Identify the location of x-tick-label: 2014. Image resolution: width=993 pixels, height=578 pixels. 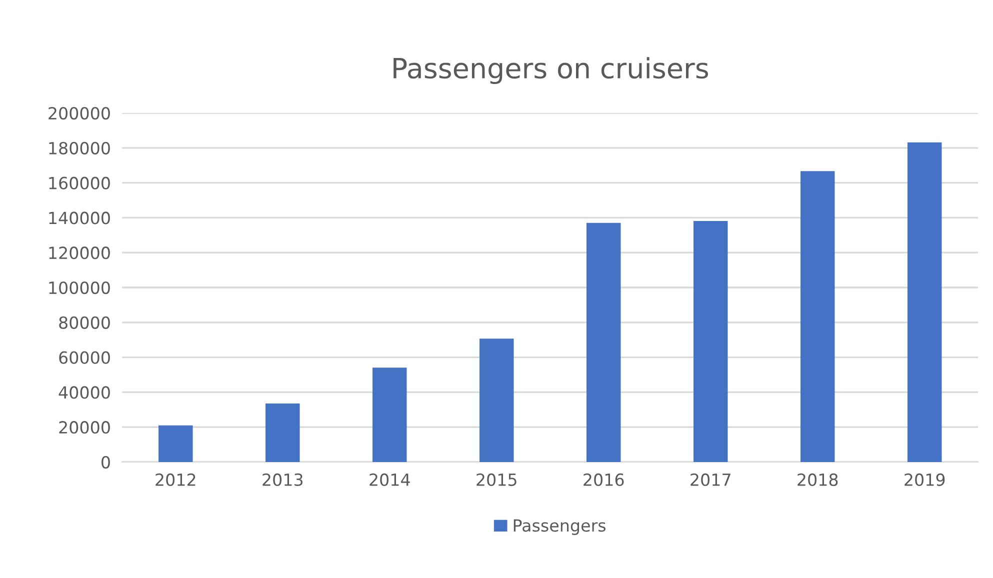
(390, 479).